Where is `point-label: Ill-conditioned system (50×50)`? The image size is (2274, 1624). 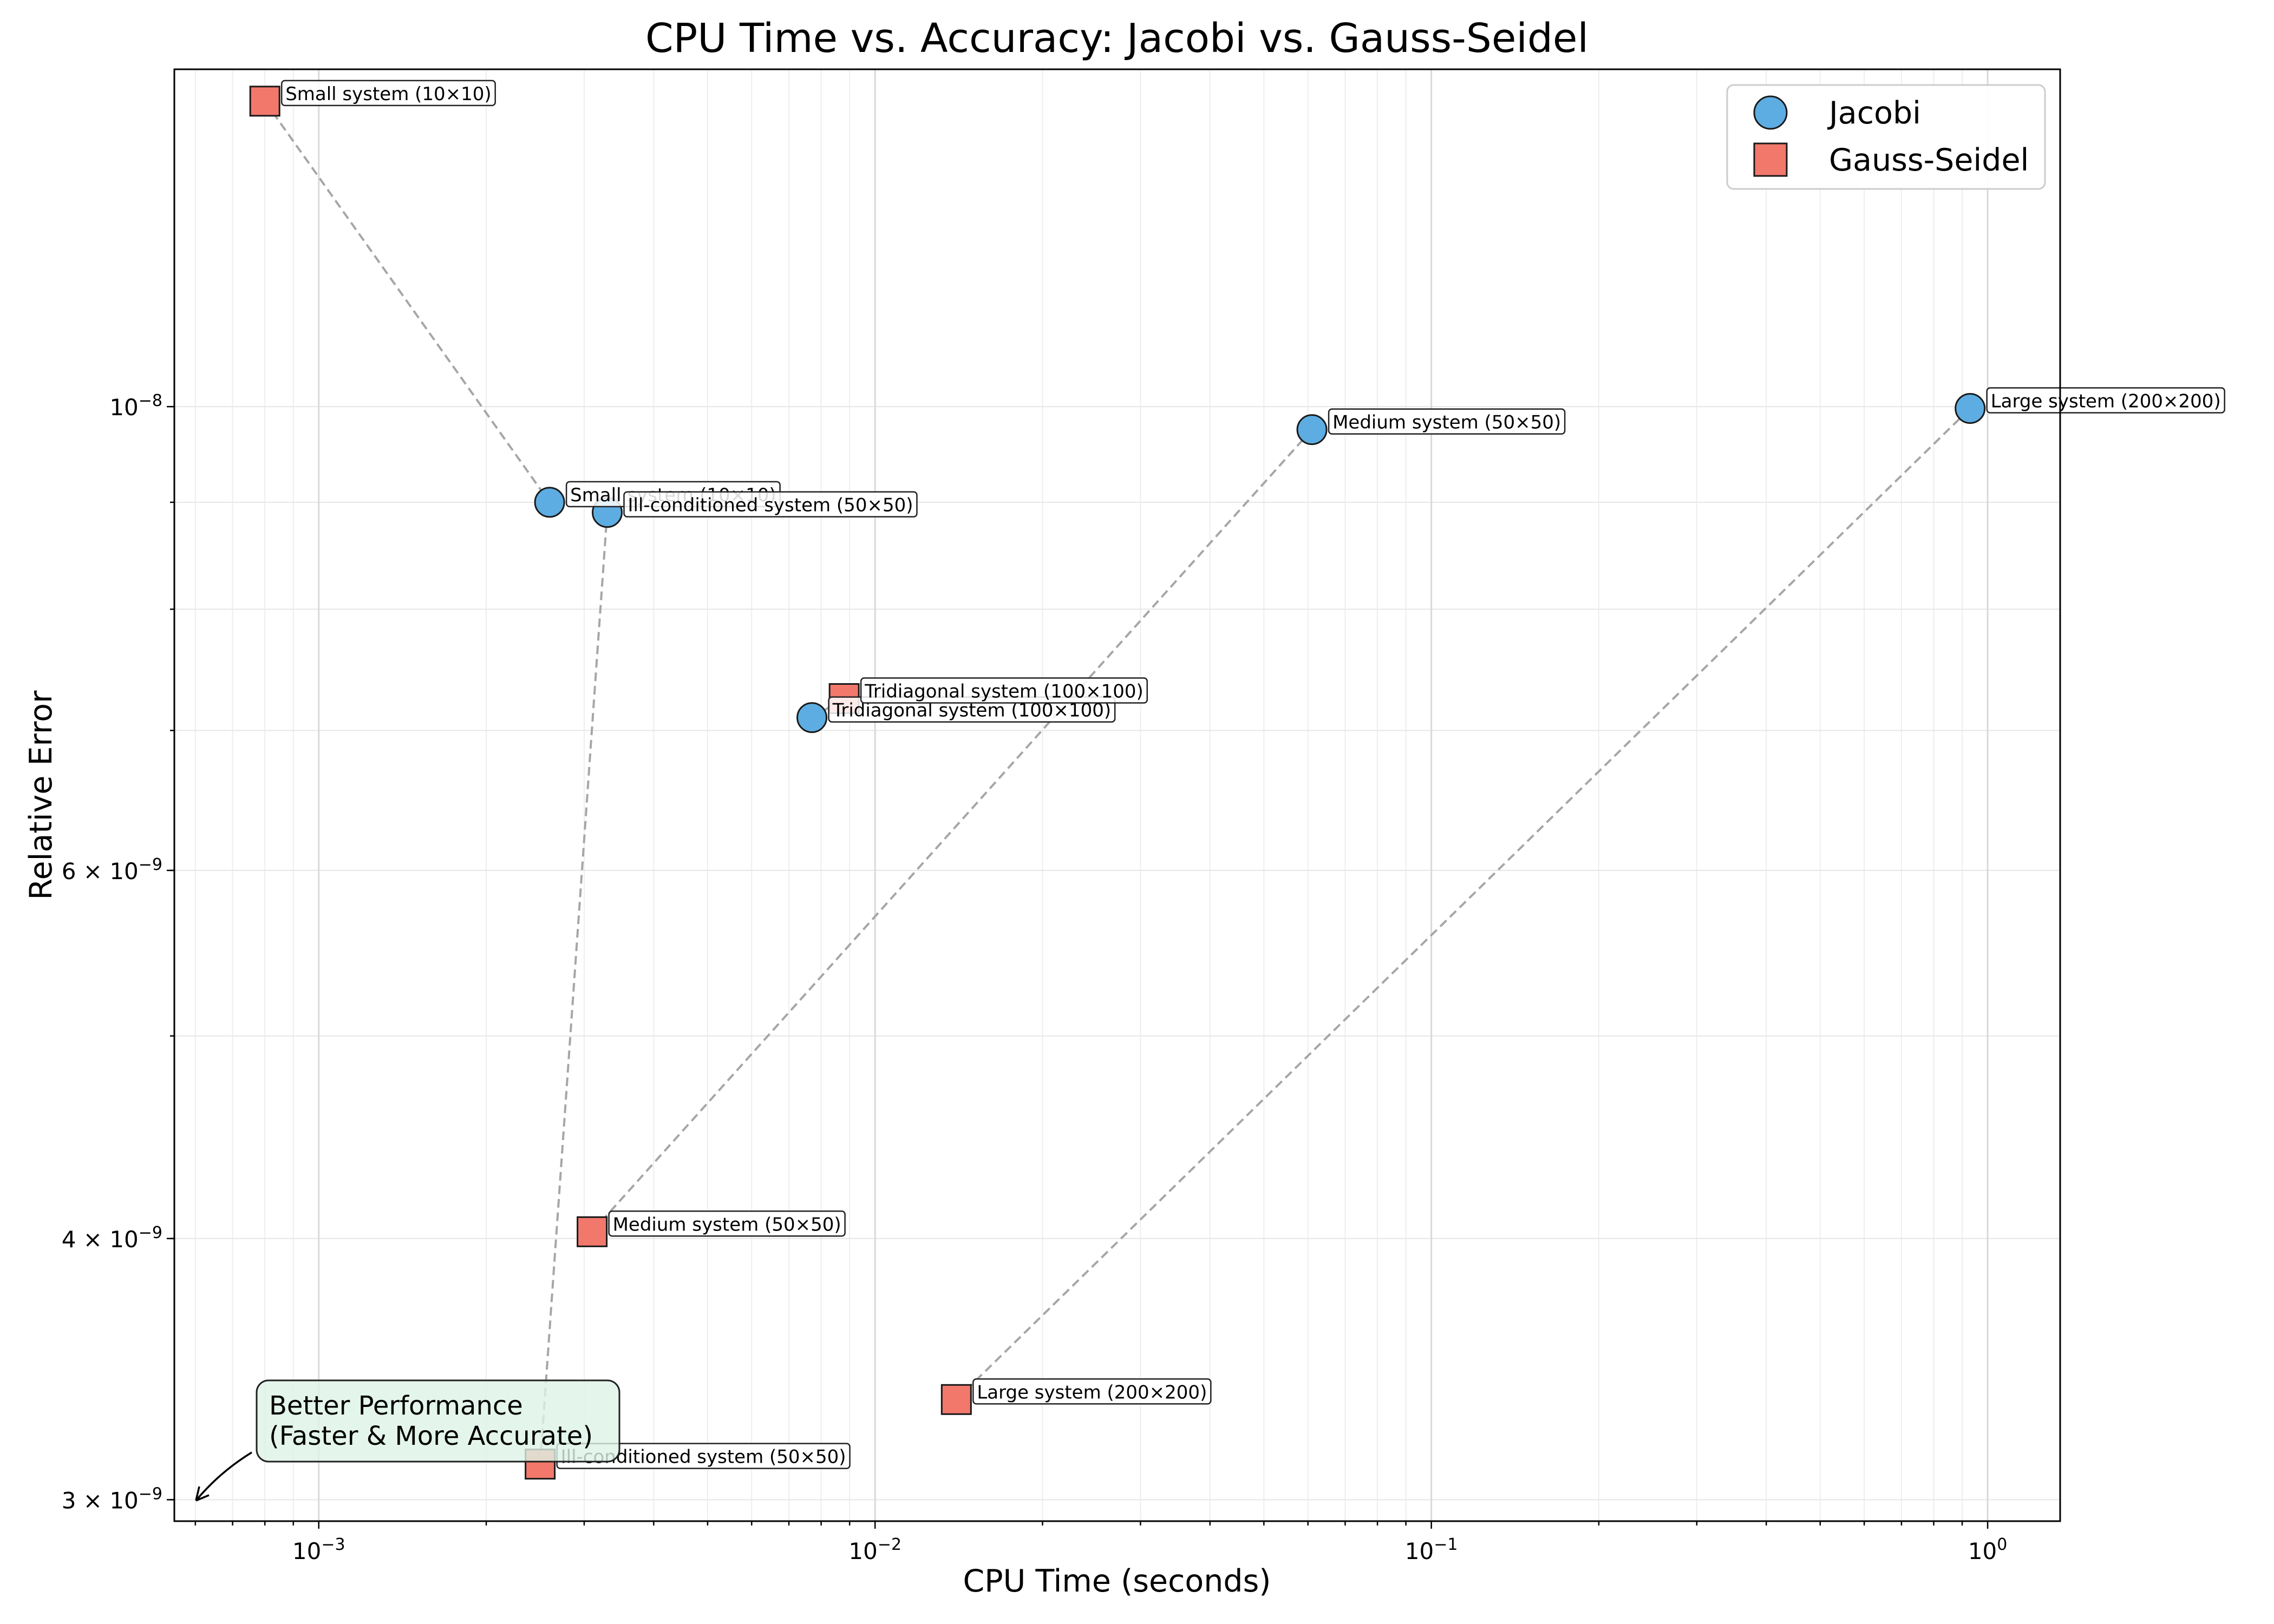
point-label: Ill-conditioned system (50×50) is located at coordinates (771, 505).